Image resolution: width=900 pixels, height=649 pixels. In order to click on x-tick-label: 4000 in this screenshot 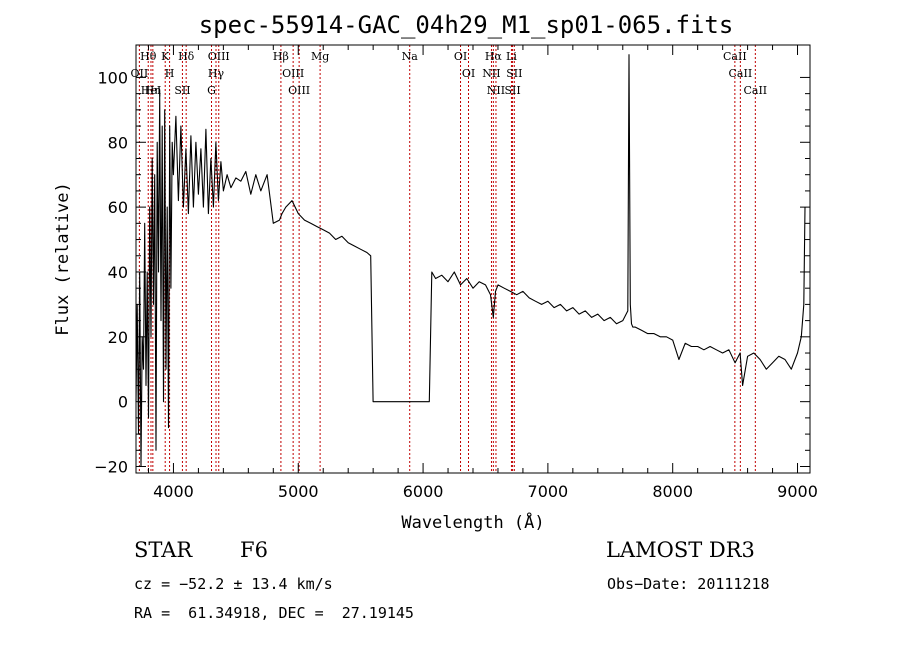, I will do `click(173, 491)`.